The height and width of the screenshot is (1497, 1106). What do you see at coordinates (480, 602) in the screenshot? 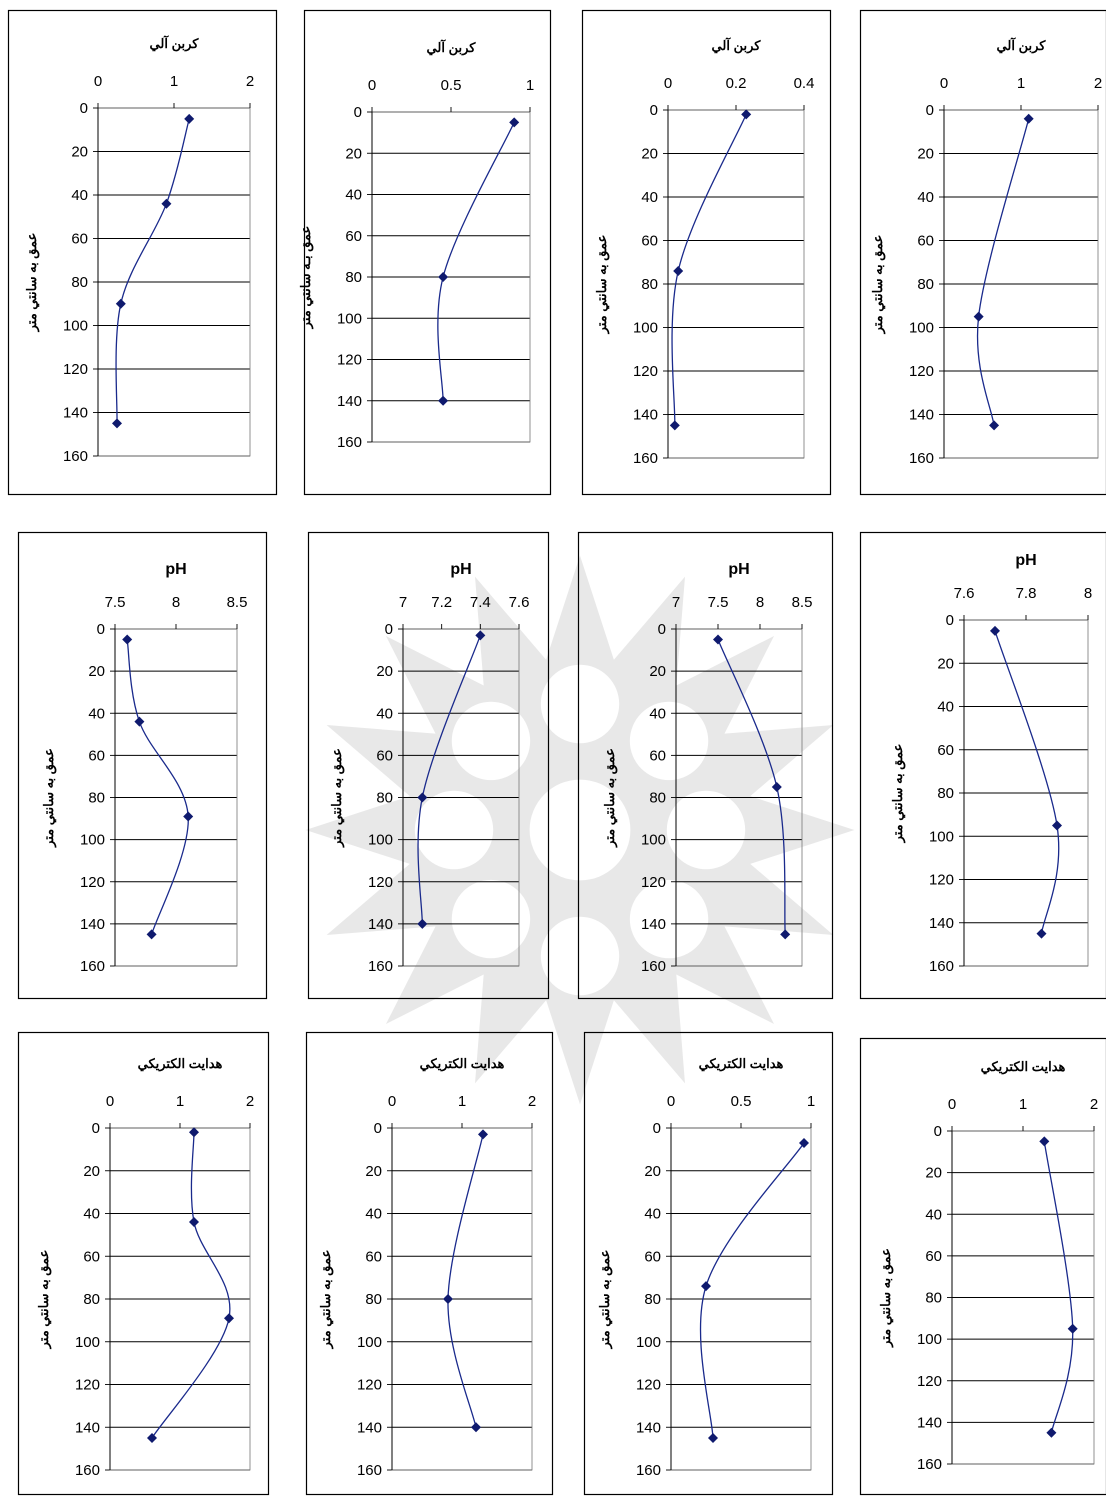
I see `x-tick-label: 7.4` at bounding box center [480, 602].